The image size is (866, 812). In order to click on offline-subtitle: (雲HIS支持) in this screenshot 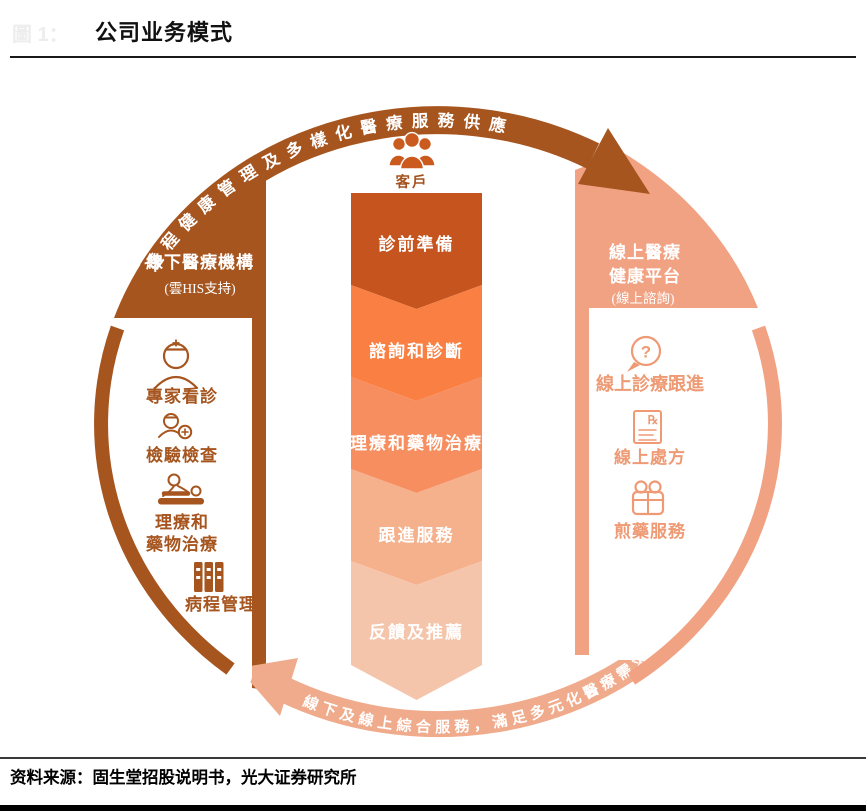, I will do `click(199, 288)`.